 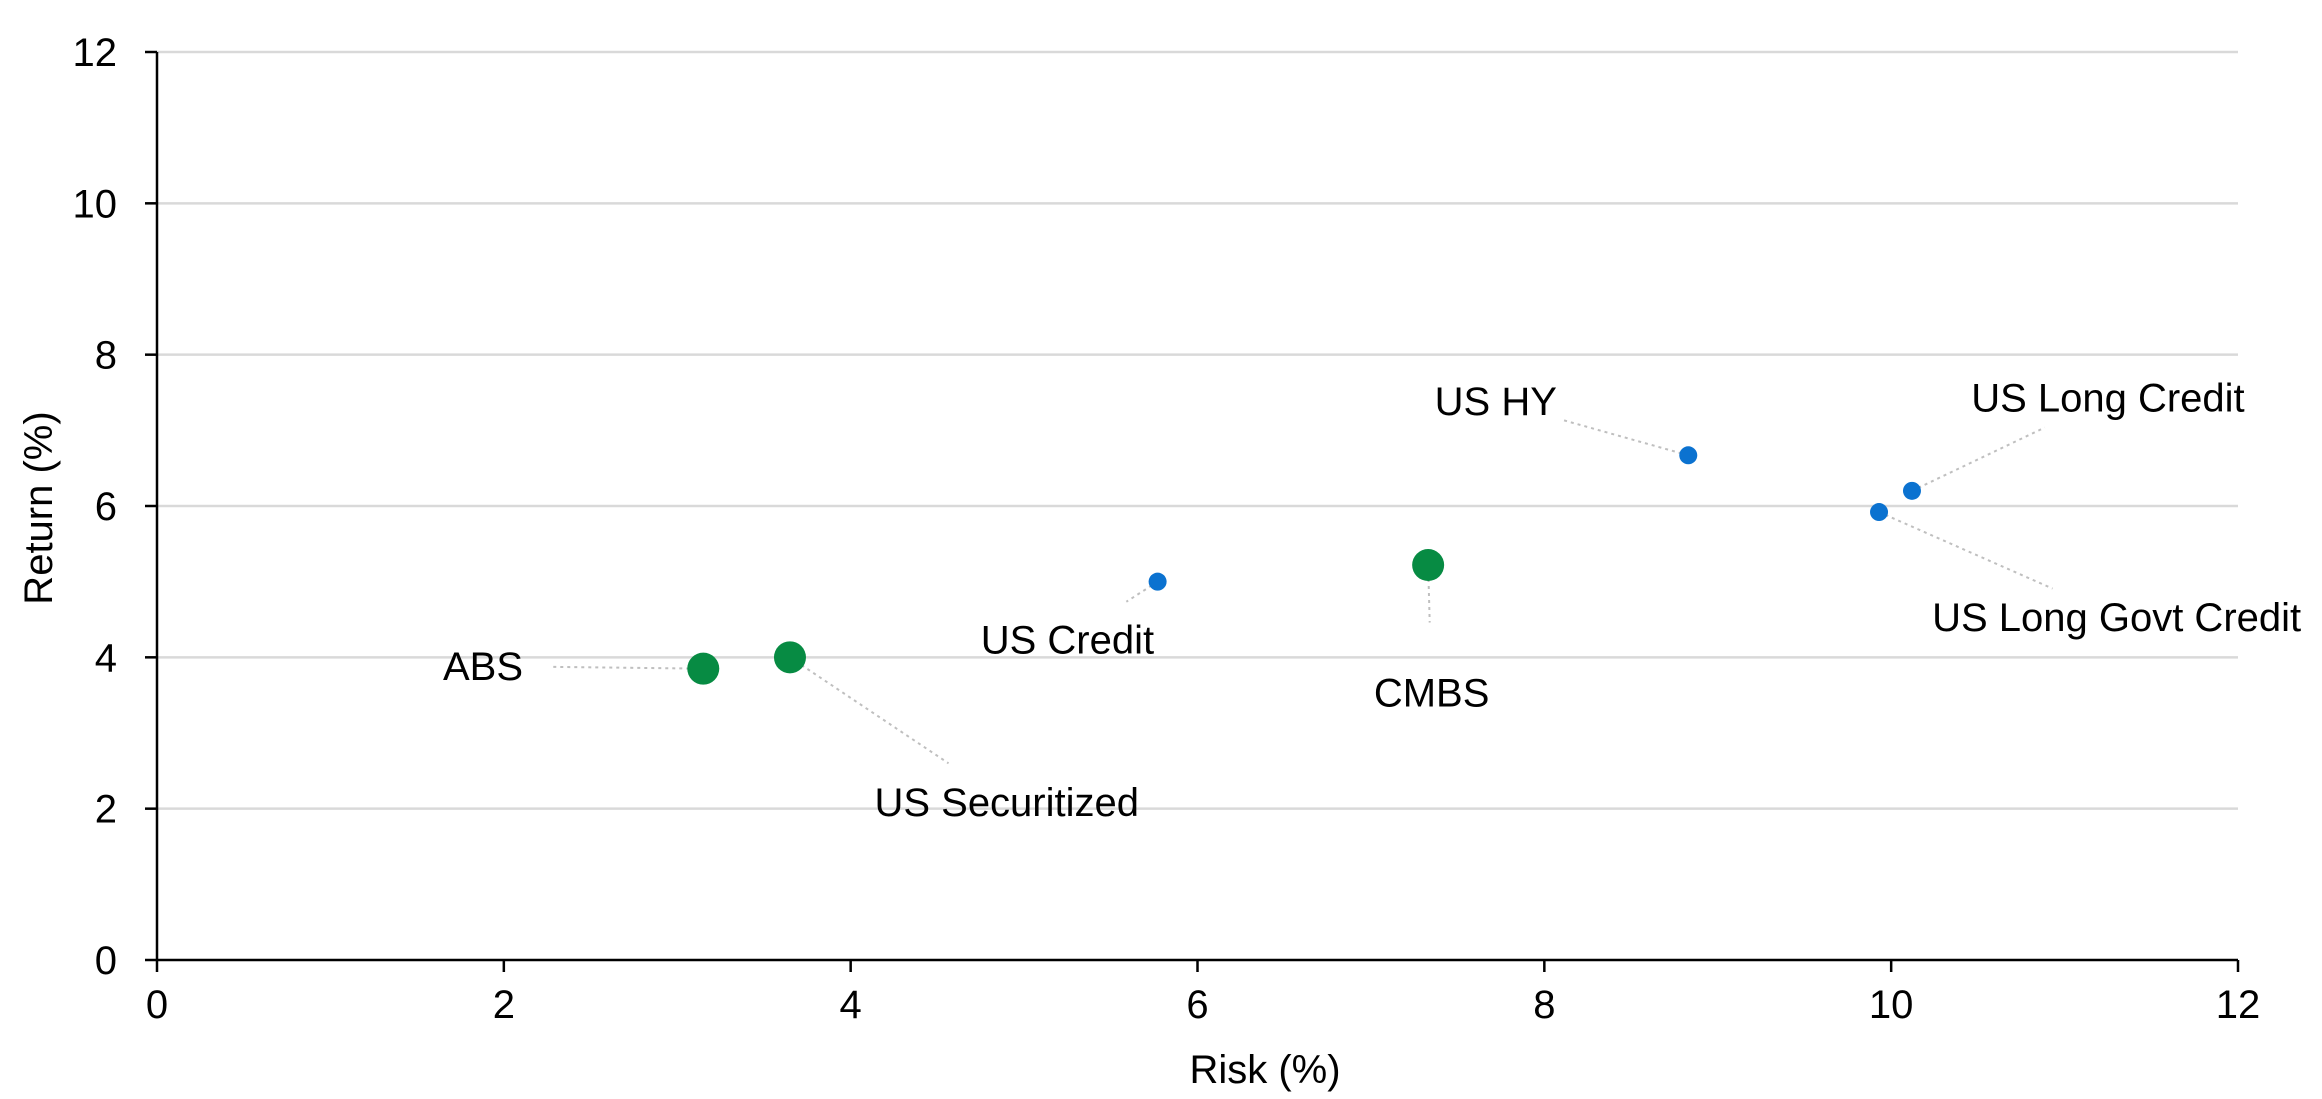 I want to click on y-tick-label: 8, so click(x=106, y=356).